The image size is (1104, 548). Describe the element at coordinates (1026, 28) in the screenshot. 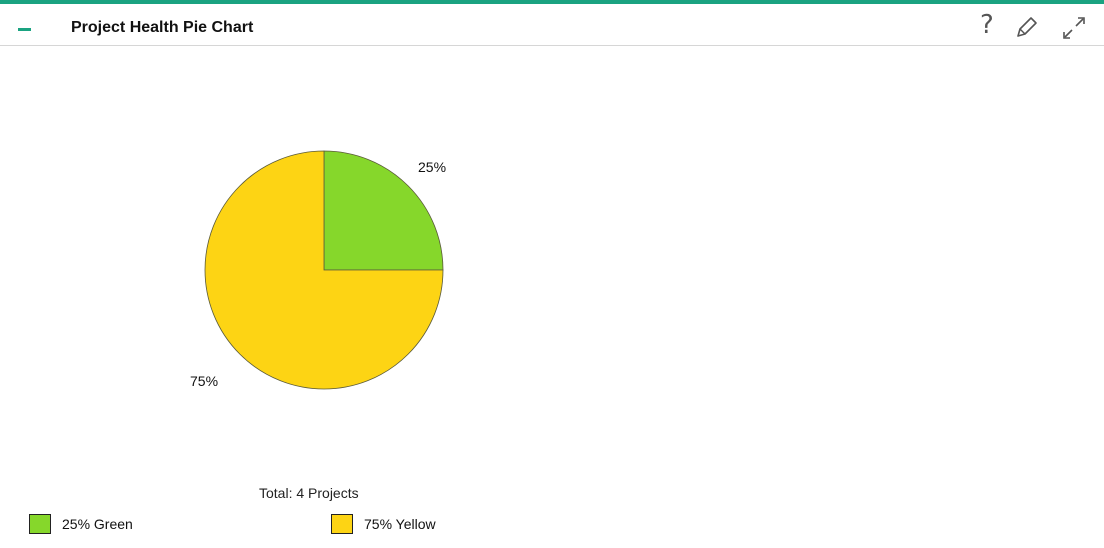

I see `pencil-icon` at that location.